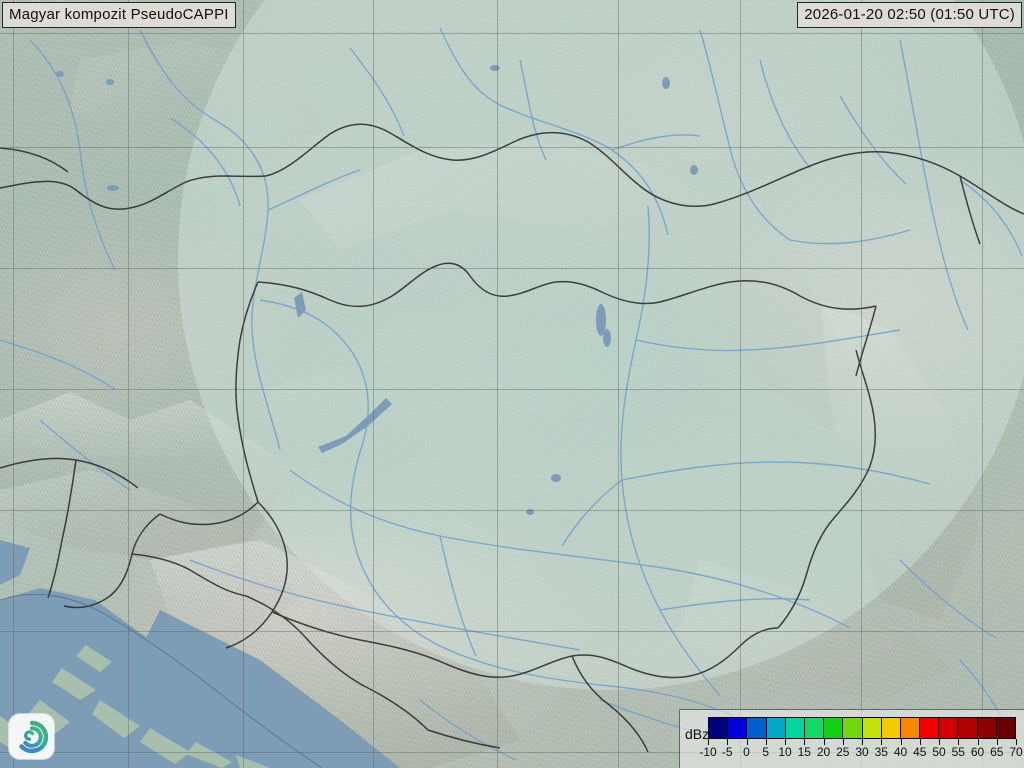  I want to click on colorbar-ticks, so click(862, 742).